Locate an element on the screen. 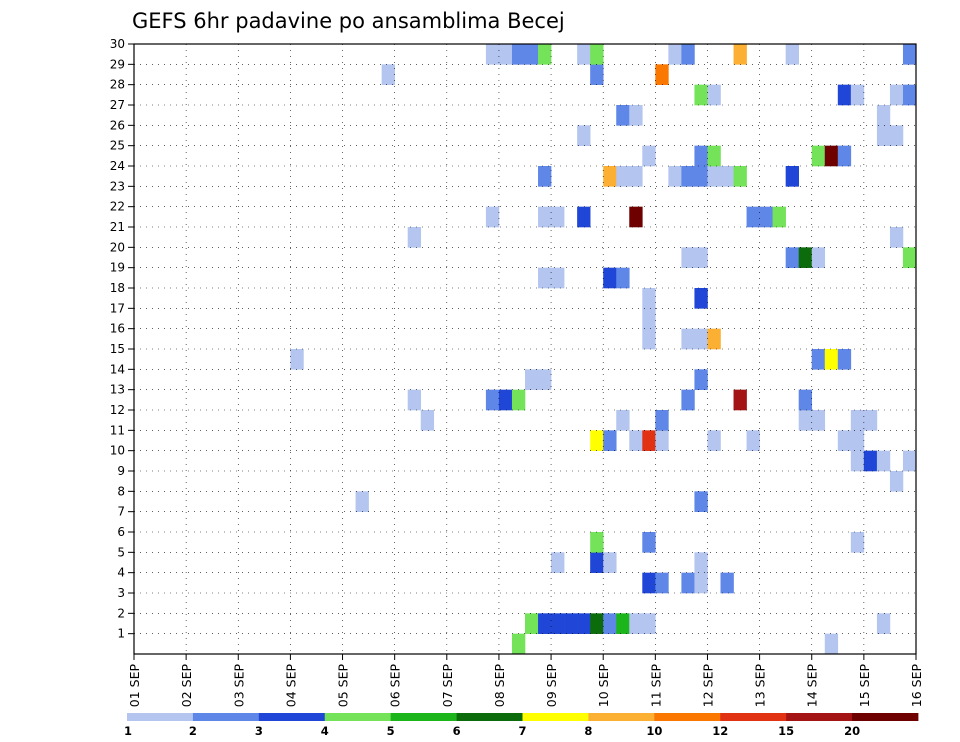 The image size is (960, 742). chart-title: GEFS 6hr padavine po ansamblima Becej is located at coordinates (348, 21).